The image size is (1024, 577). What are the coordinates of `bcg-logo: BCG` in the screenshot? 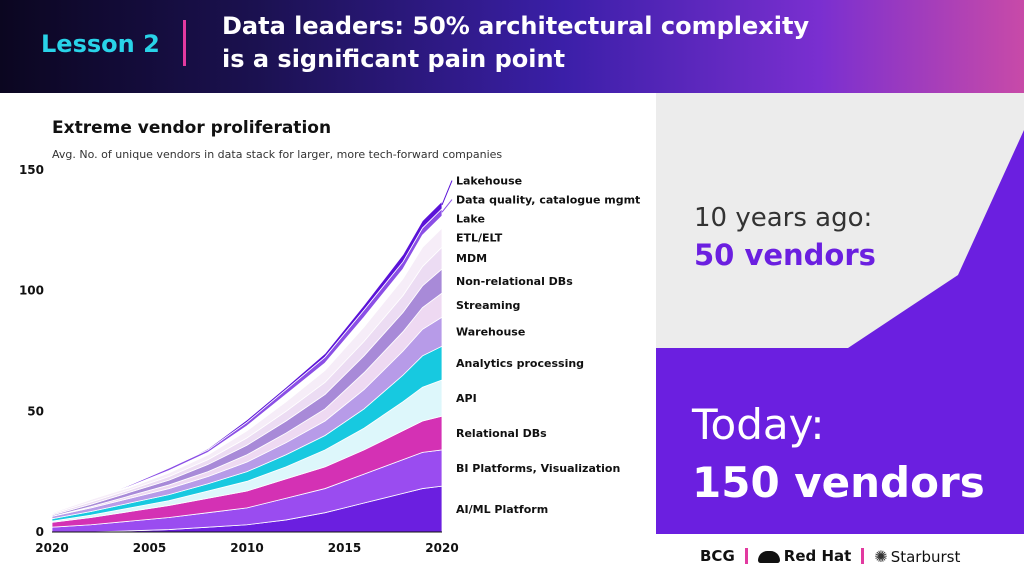 It's located at (717, 556).